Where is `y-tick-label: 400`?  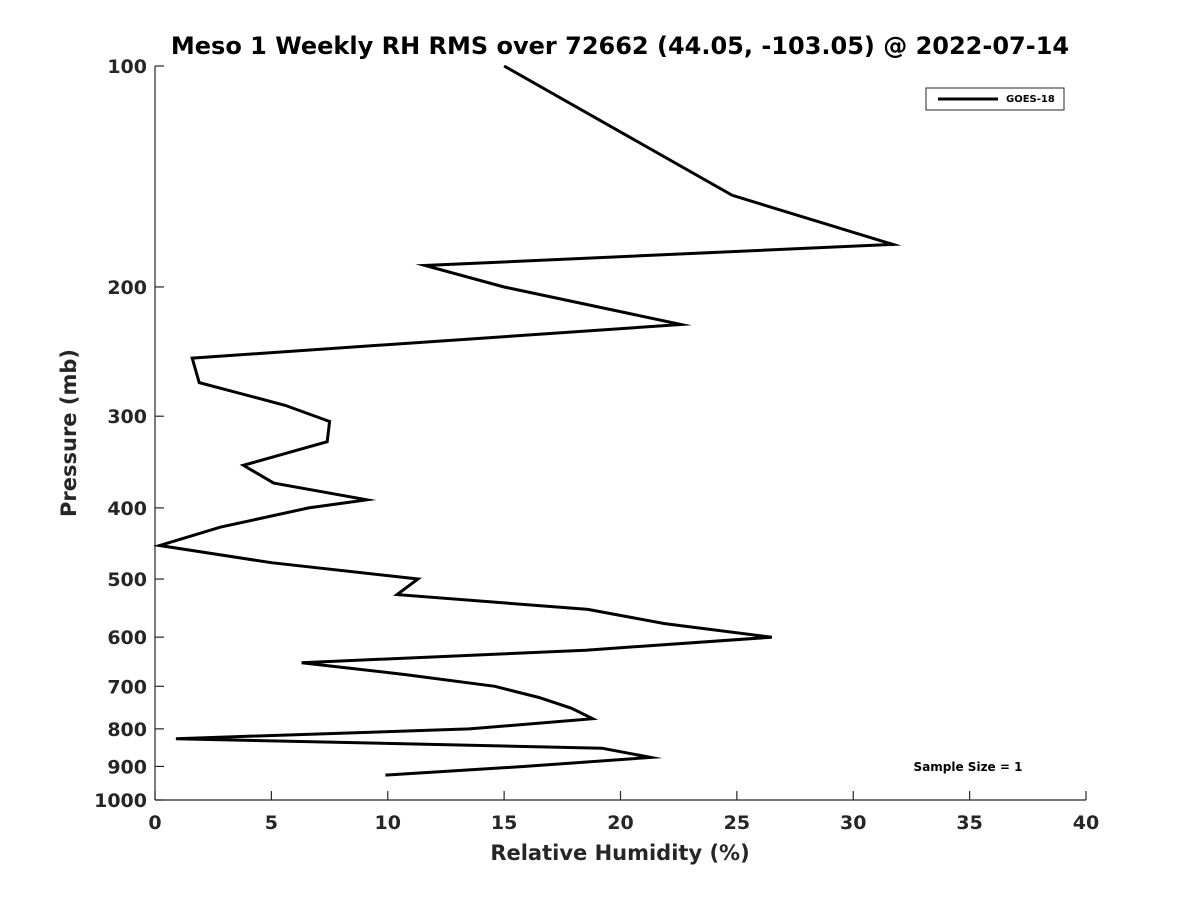 y-tick-label: 400 is located at coordinates (127, 509).